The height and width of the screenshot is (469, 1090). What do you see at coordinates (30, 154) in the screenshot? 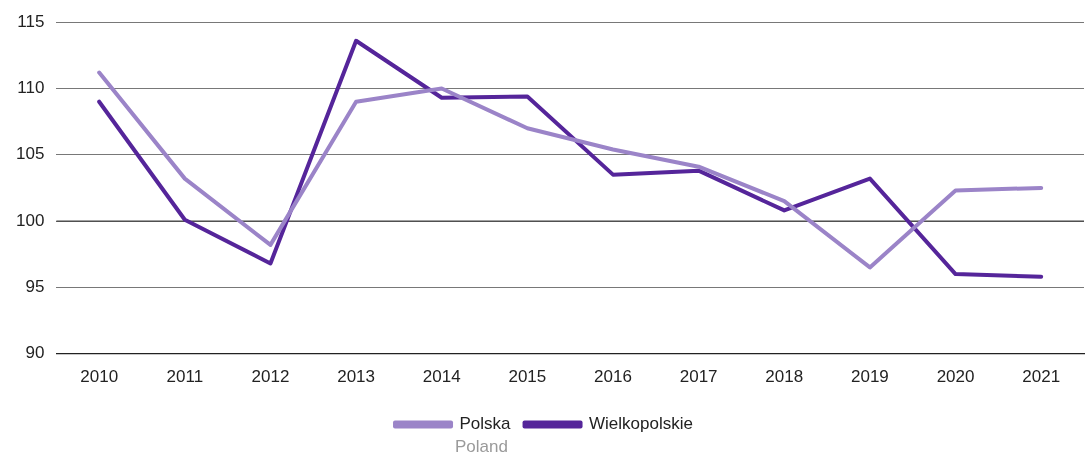
I see `y-tick-label: 105` at bounding box center [30, 154].